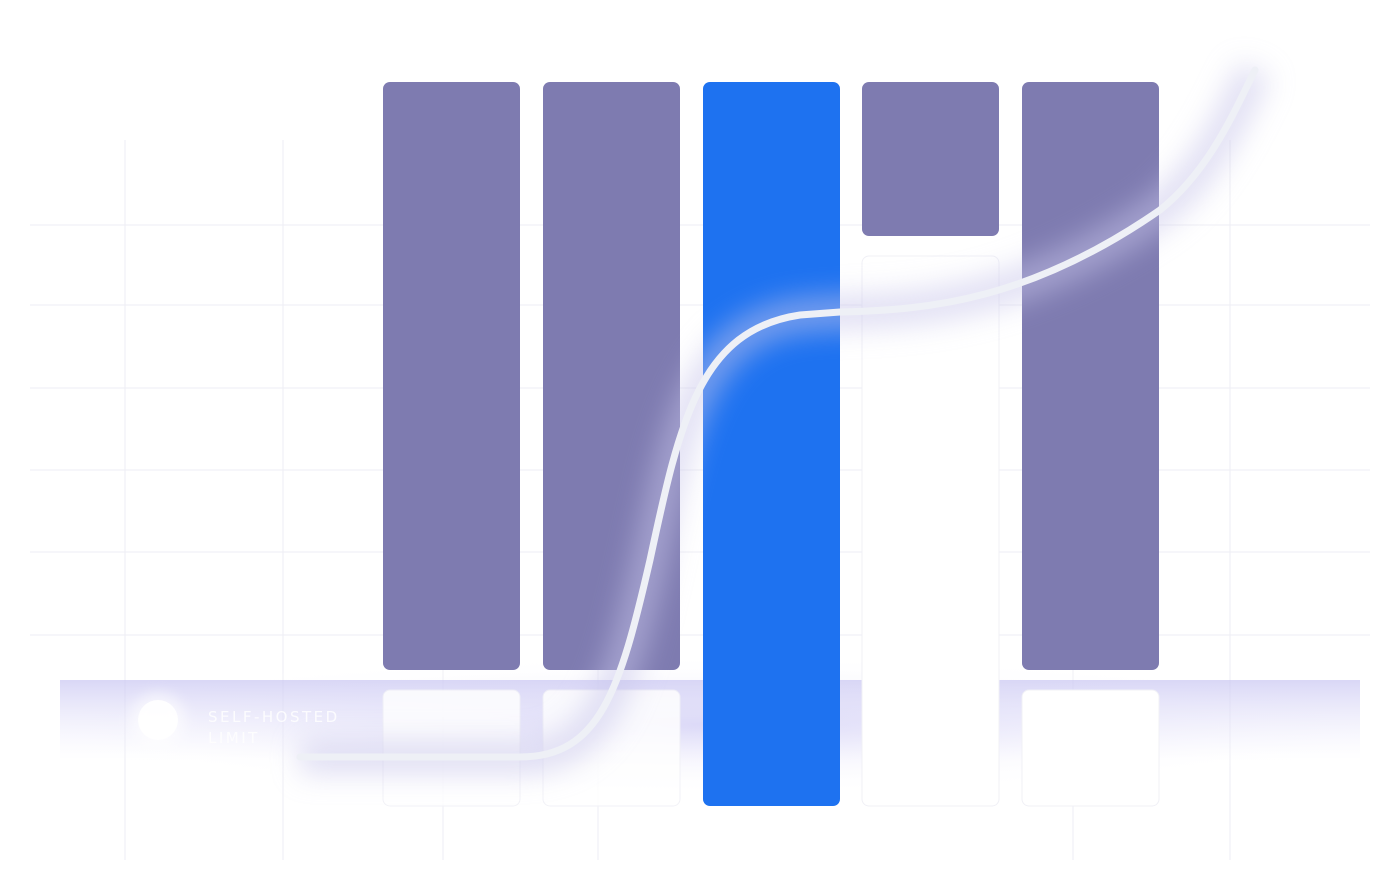  What do you see at coordinates (274, 717) in the screenshot?
I see `badge-label: SELF-HOSTED` at bounding box center [274, 717].